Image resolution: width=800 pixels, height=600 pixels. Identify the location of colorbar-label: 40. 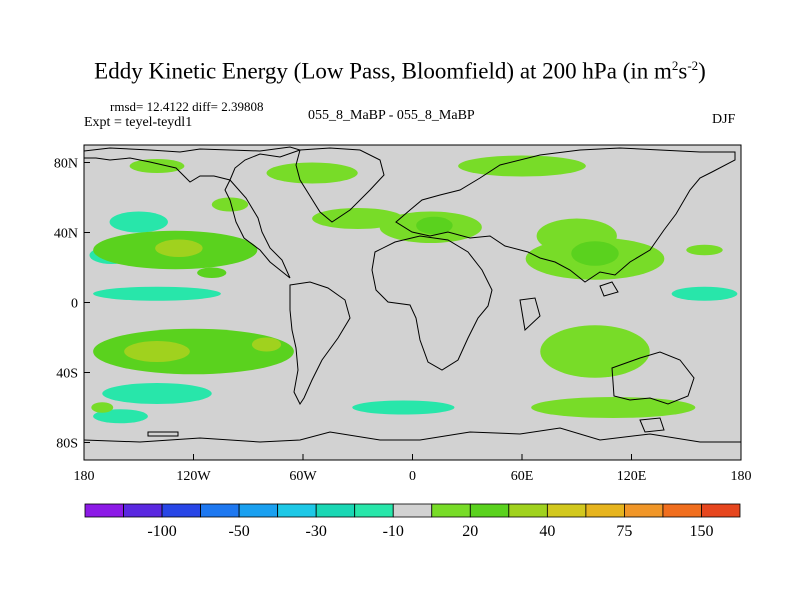
(547, 531).